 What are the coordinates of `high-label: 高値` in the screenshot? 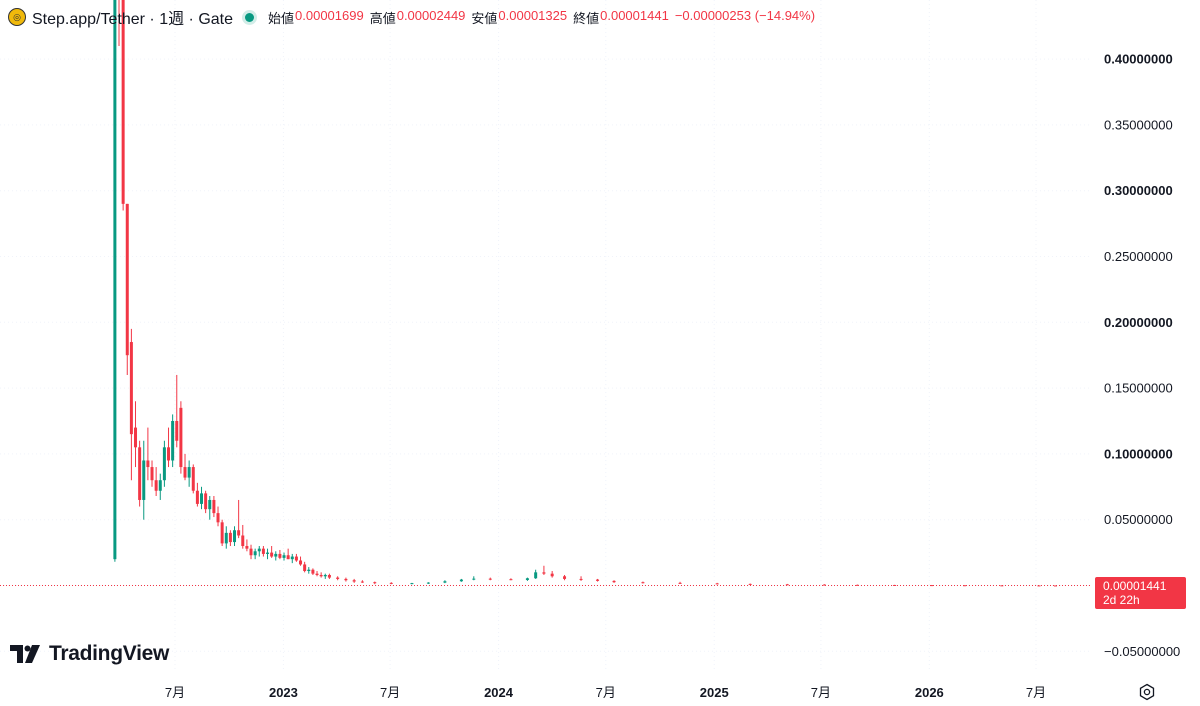 It's located at (382, 18).